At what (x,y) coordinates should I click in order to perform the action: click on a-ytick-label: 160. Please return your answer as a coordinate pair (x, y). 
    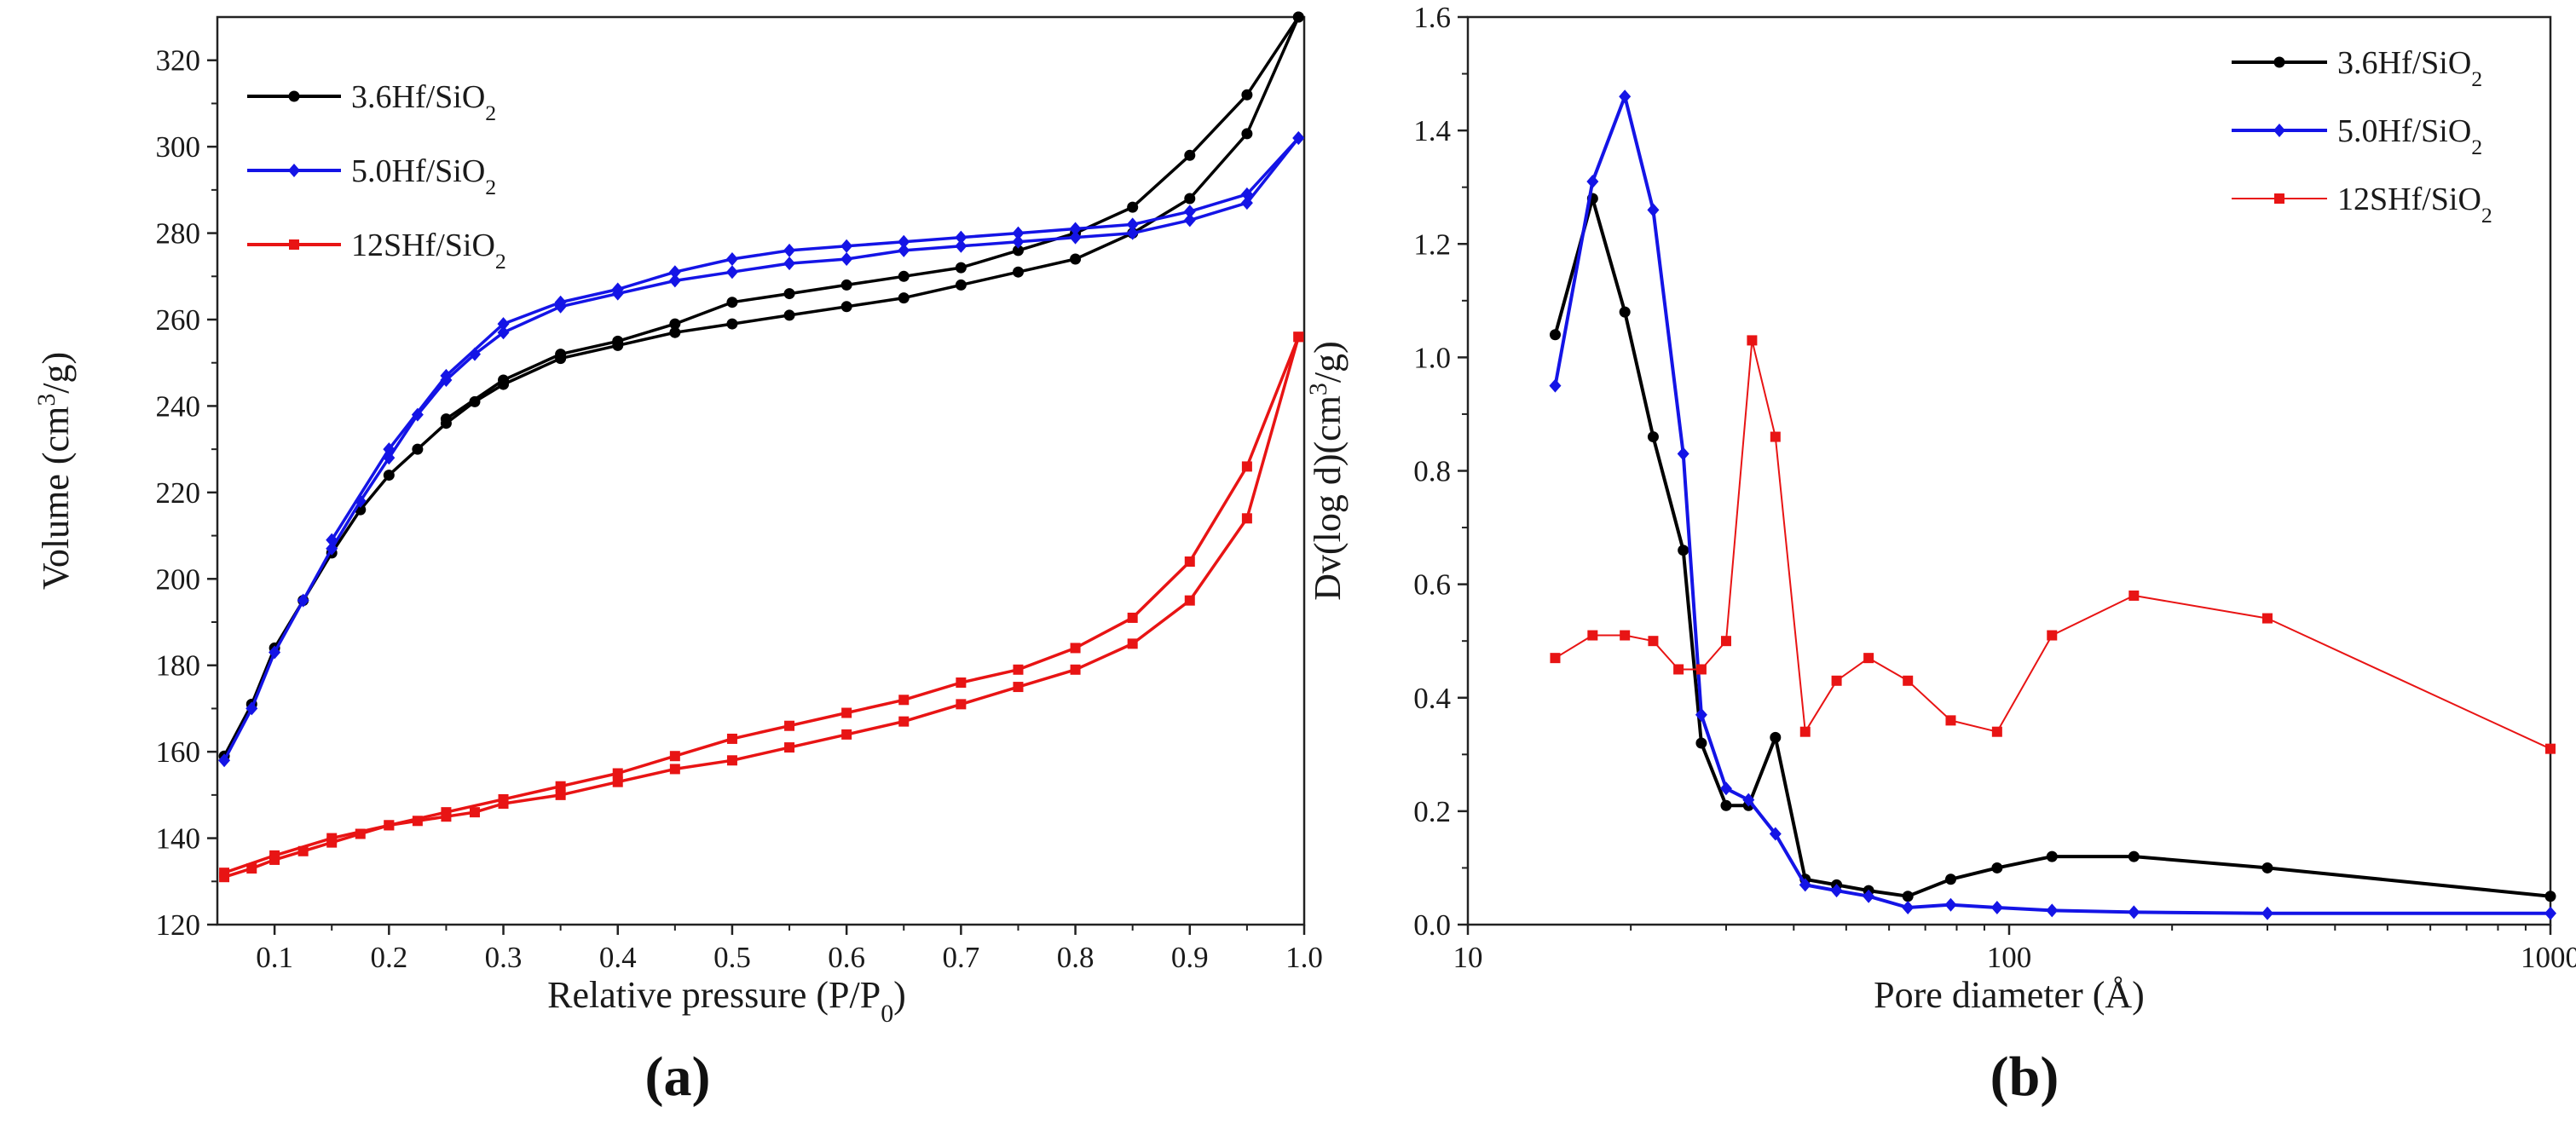
    Looking at the image, I should click on (178, 752).